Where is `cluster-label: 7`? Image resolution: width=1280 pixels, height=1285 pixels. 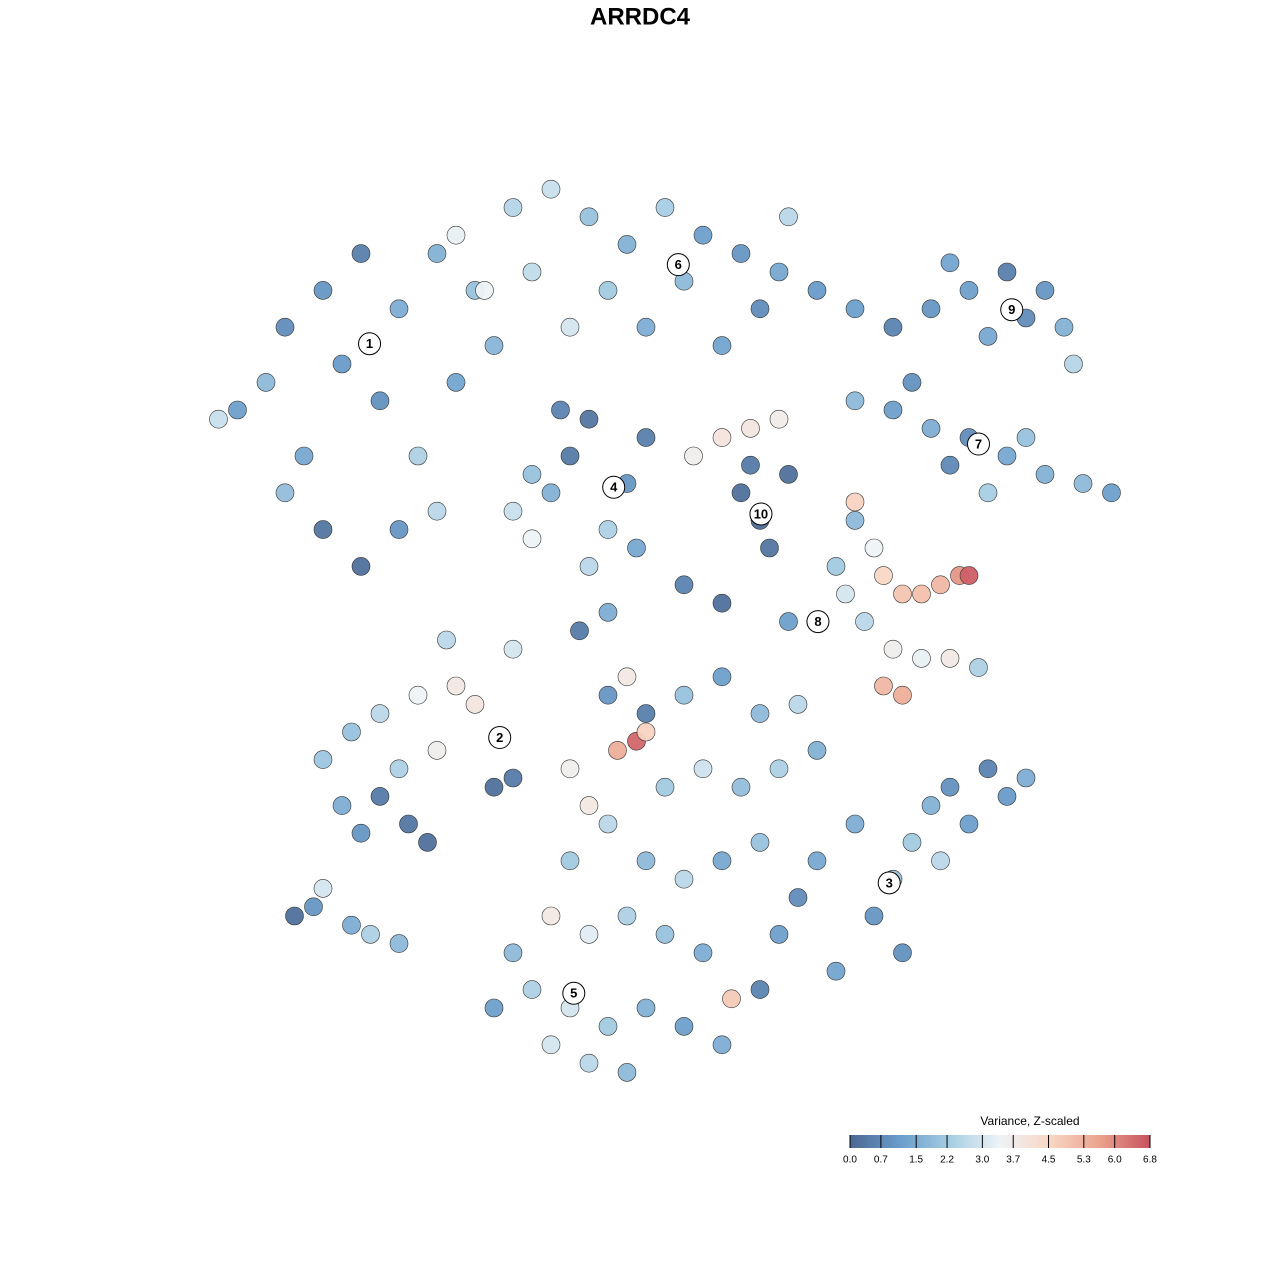 cluster-label: 7 is located at coordinates (978, 443).